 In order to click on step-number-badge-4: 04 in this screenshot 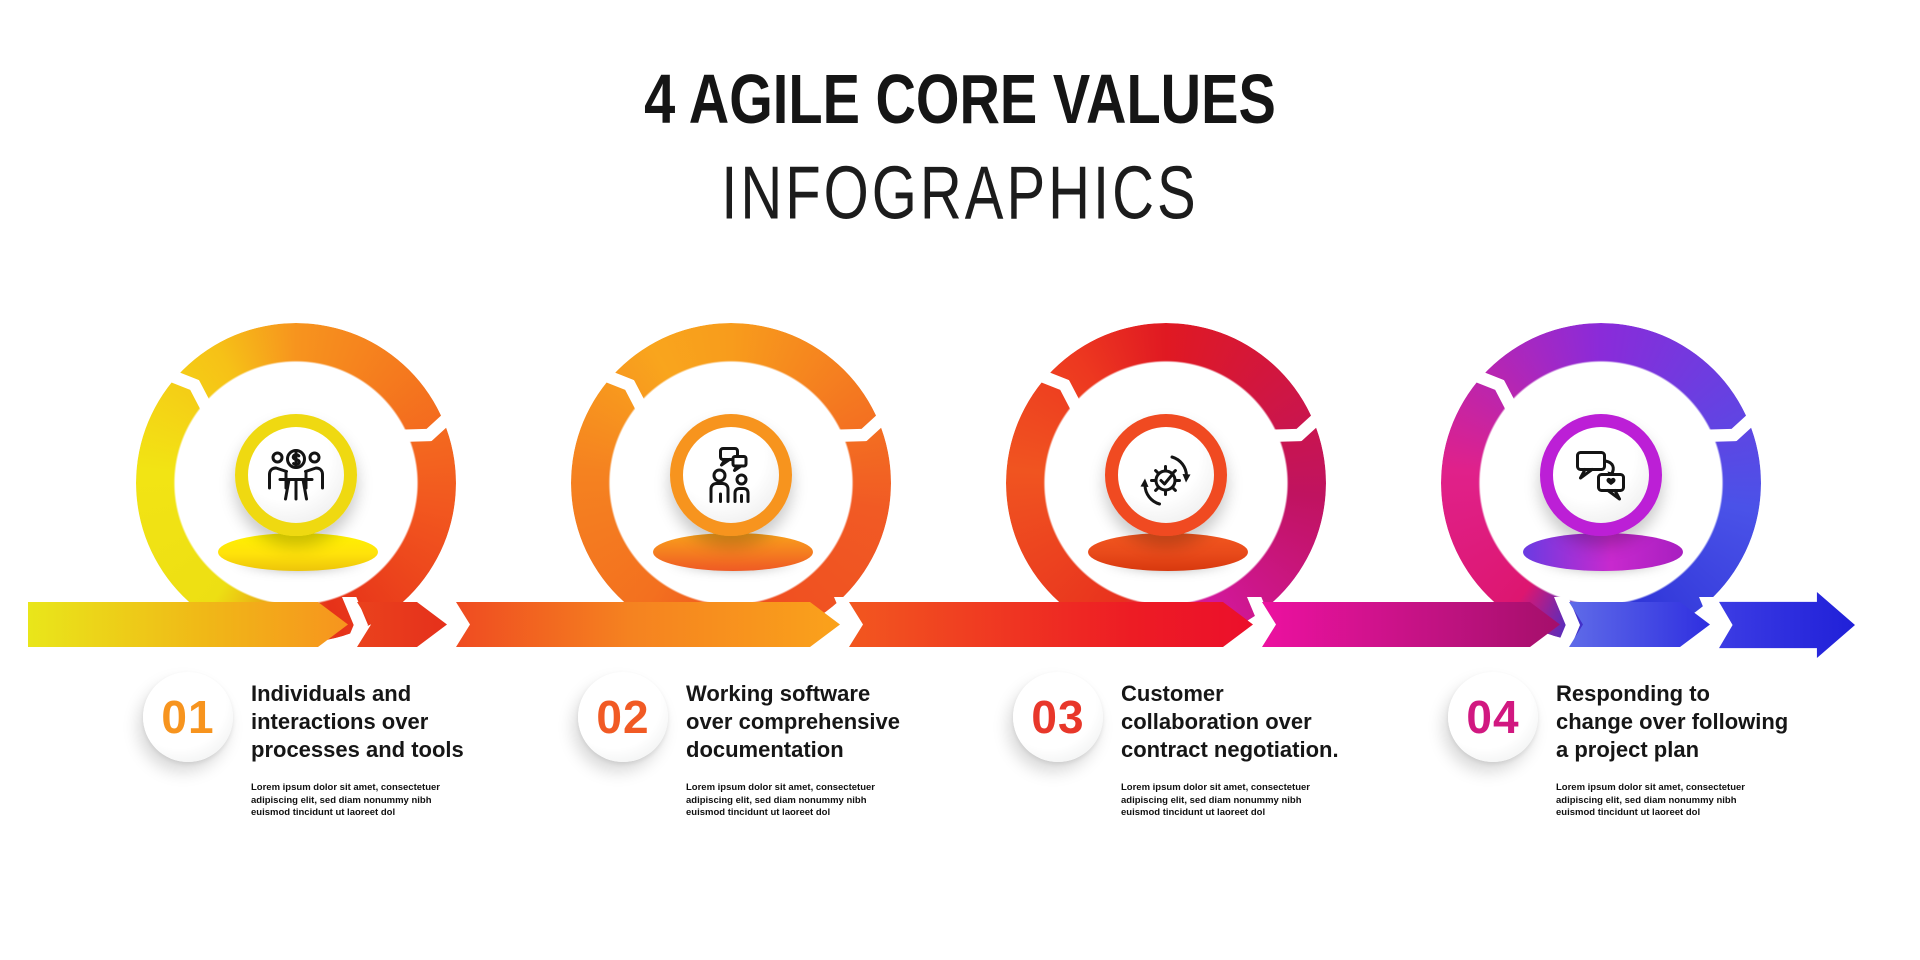, I will do `click(1493, 717)`.